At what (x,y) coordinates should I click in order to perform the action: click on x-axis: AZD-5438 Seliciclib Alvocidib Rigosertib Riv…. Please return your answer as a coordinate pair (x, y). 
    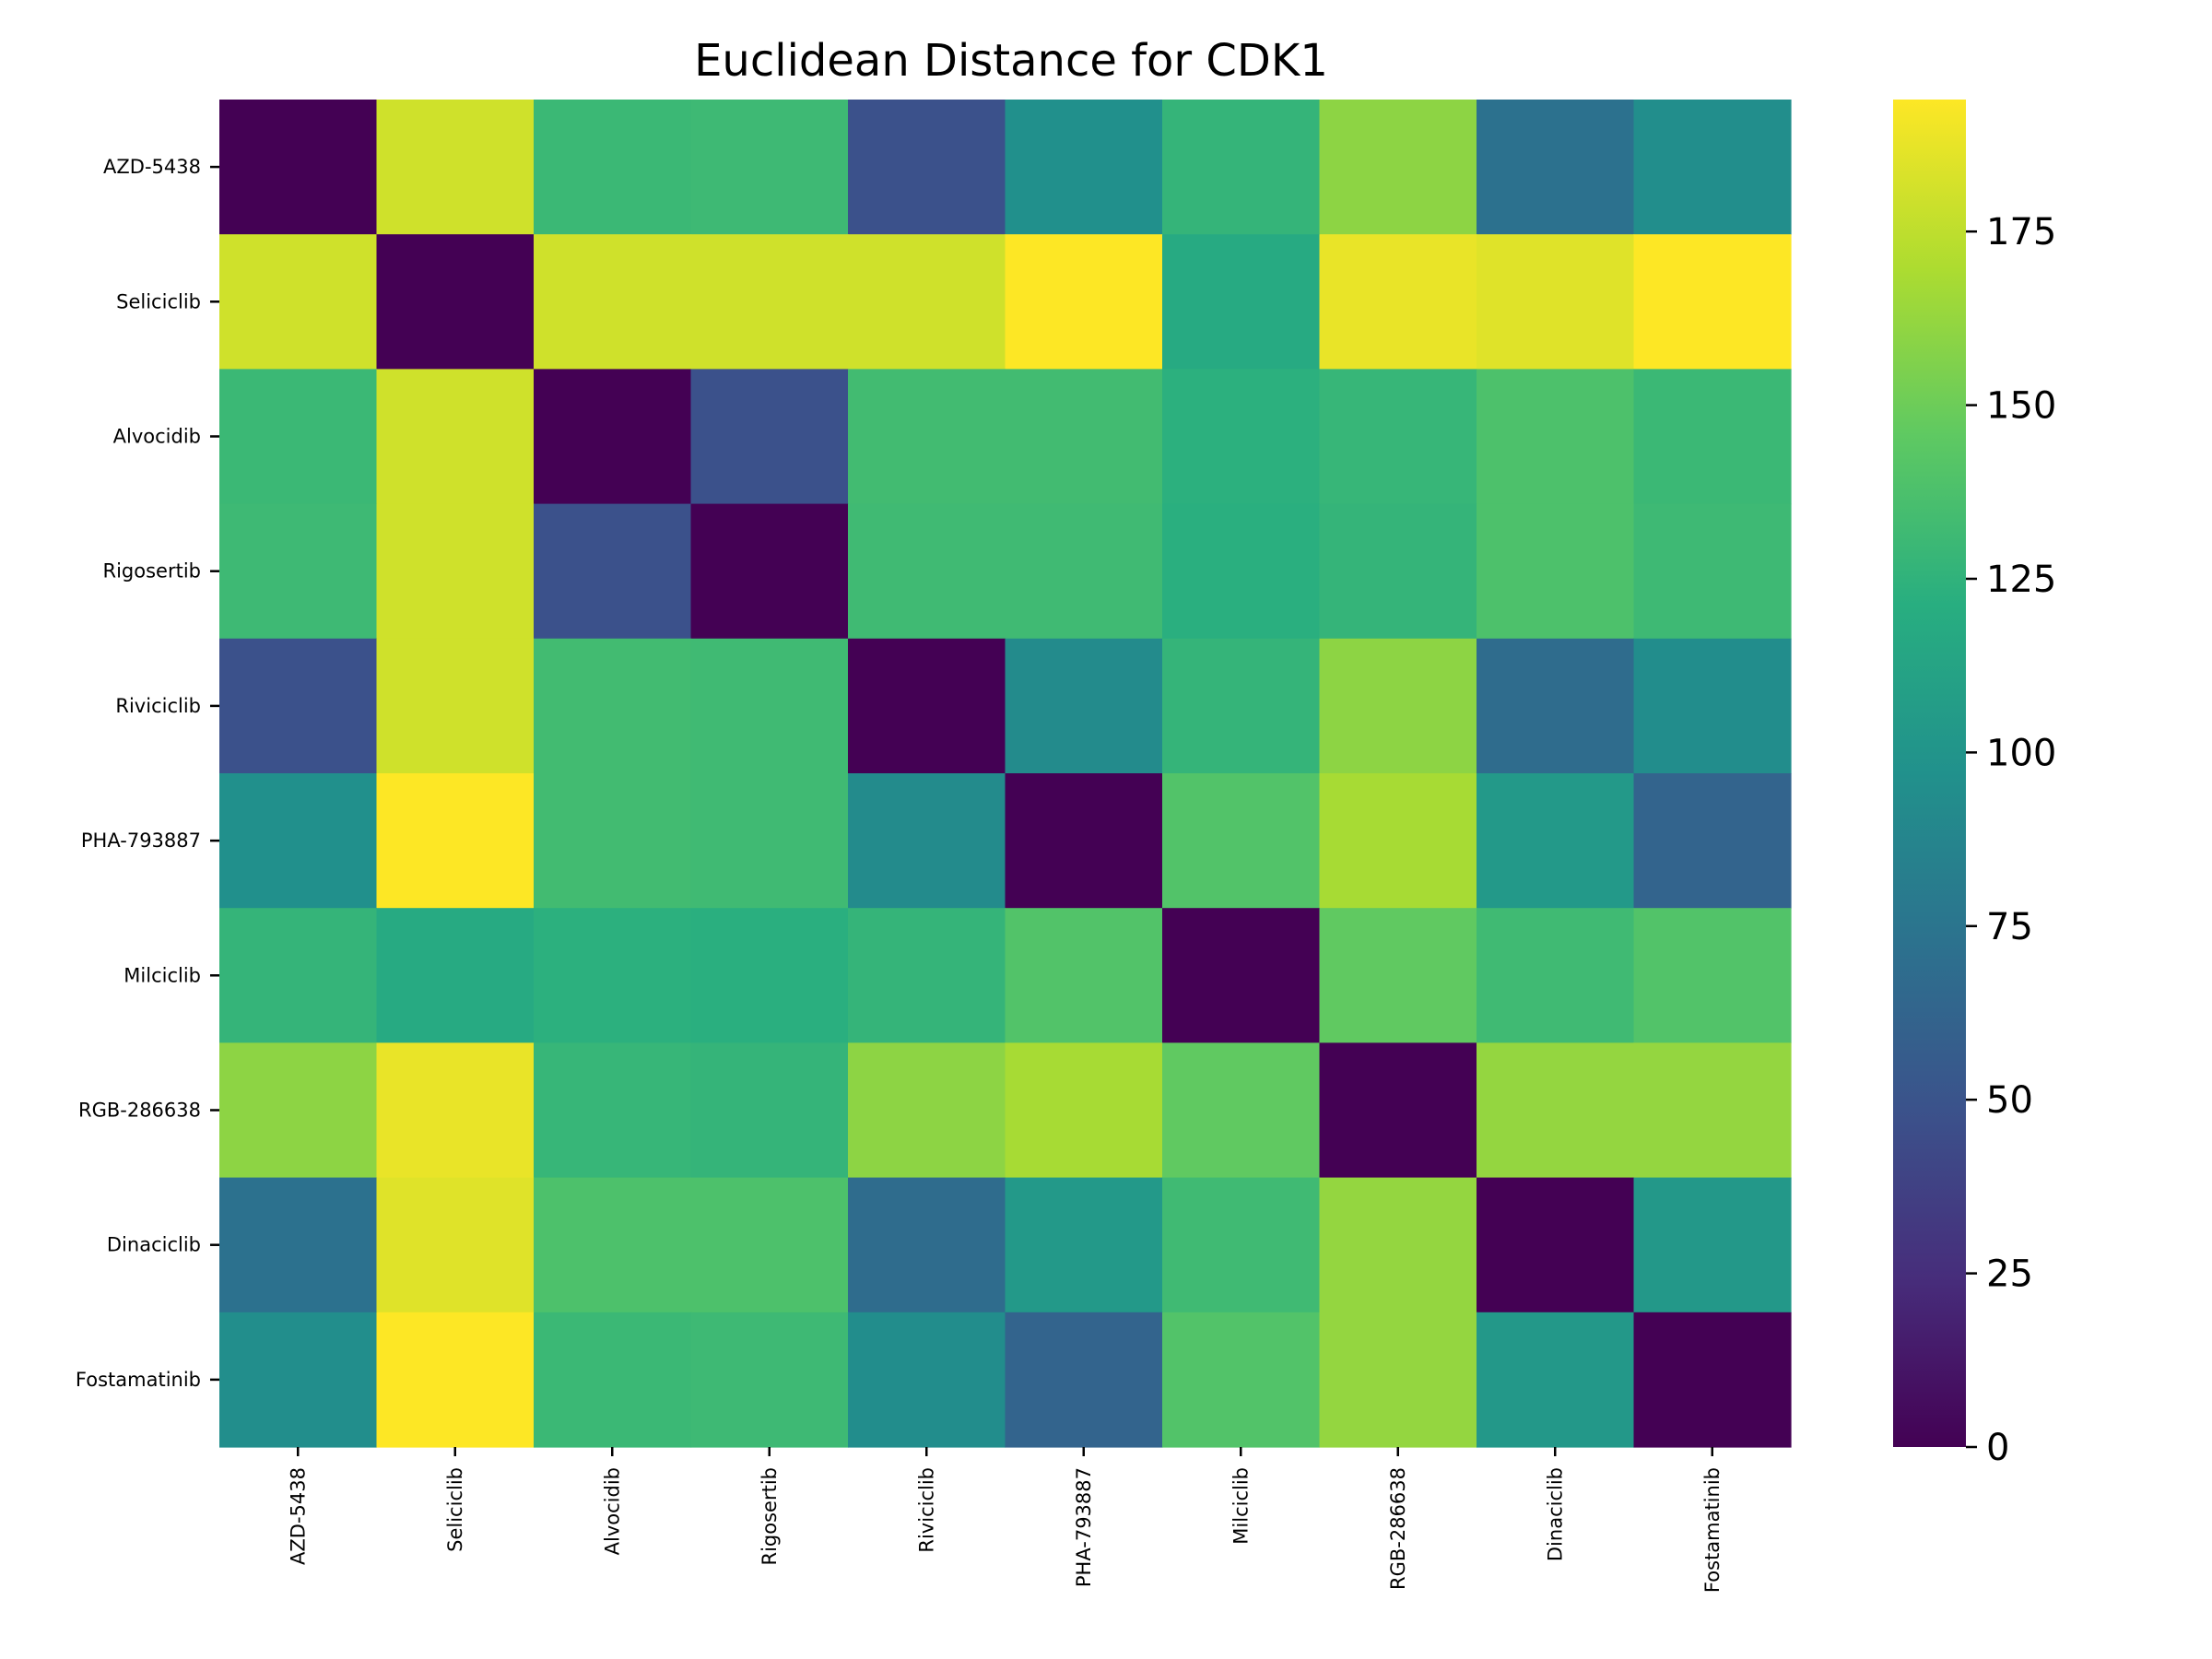
    Looking at the image, I should click on (1005, 1520).